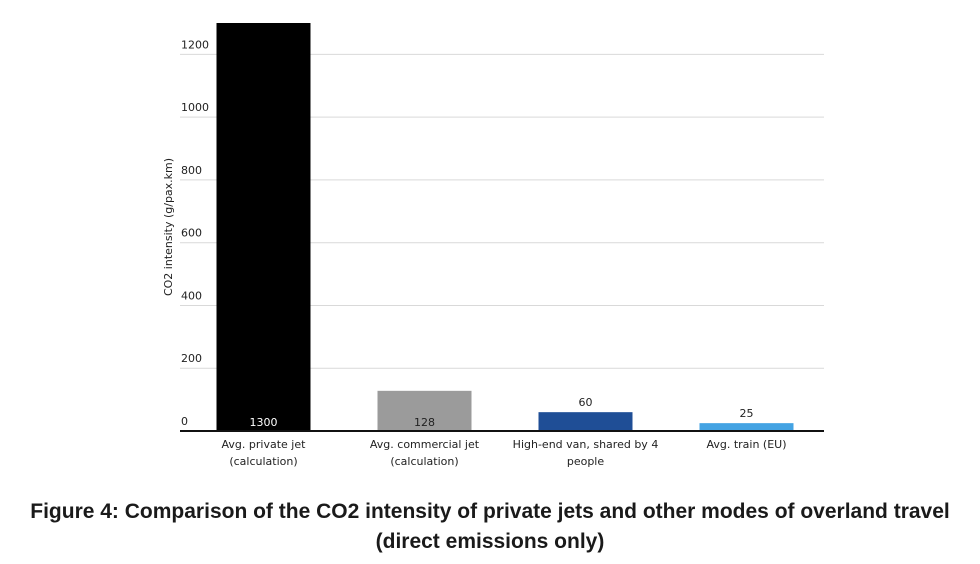  I want to click on y-tick-label: 400, so click(191, 295).